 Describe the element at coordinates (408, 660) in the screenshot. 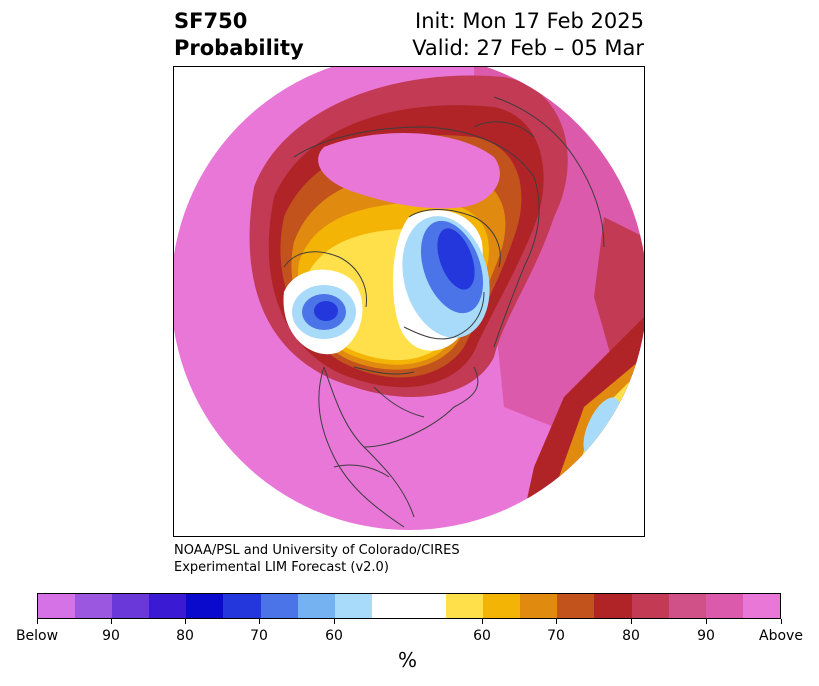

I see `colorbar-units-label: %` at that location.